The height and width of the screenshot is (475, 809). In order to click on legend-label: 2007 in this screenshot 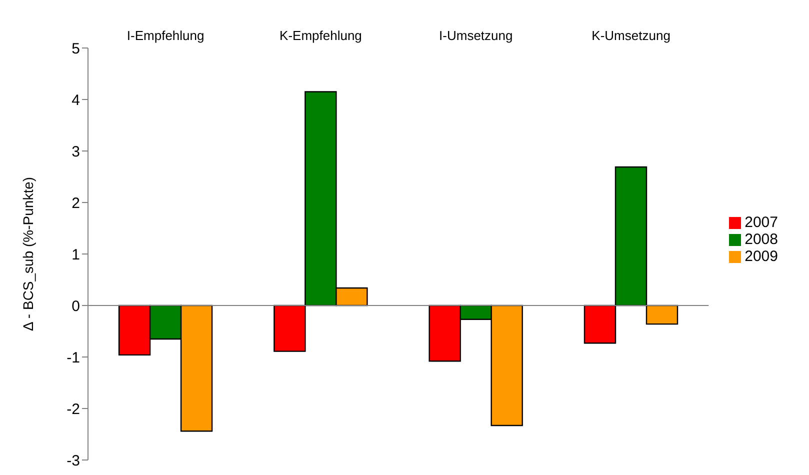, I will do `click(761, 222)`.